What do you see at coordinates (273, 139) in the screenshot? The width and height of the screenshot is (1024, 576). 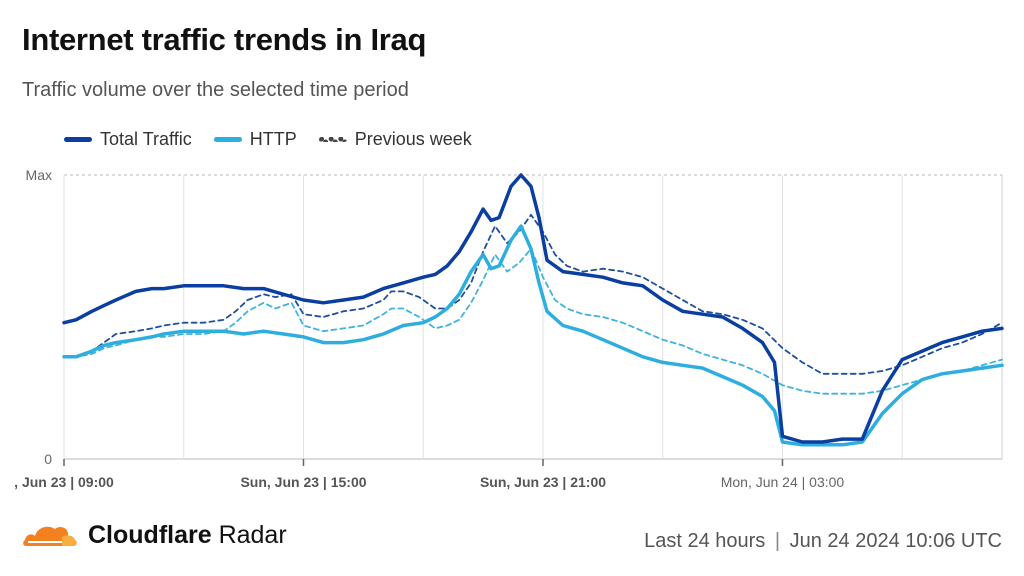 I see `legend-label-http: HTTP` at bounding box center [273, 139].